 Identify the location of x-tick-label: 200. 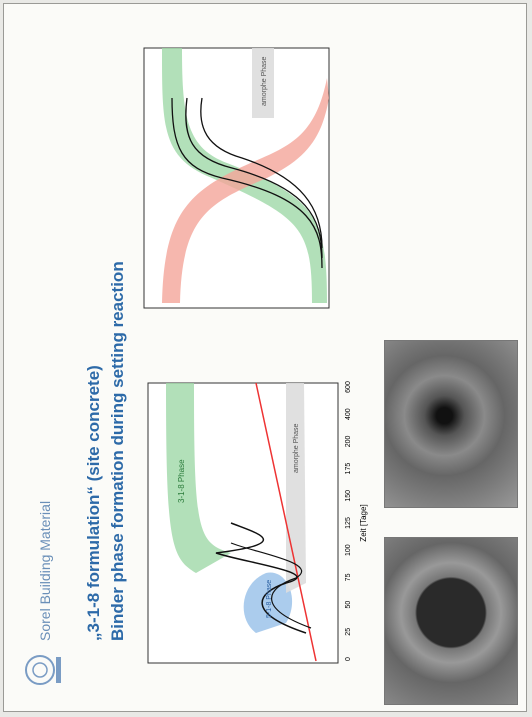
(348, 441).